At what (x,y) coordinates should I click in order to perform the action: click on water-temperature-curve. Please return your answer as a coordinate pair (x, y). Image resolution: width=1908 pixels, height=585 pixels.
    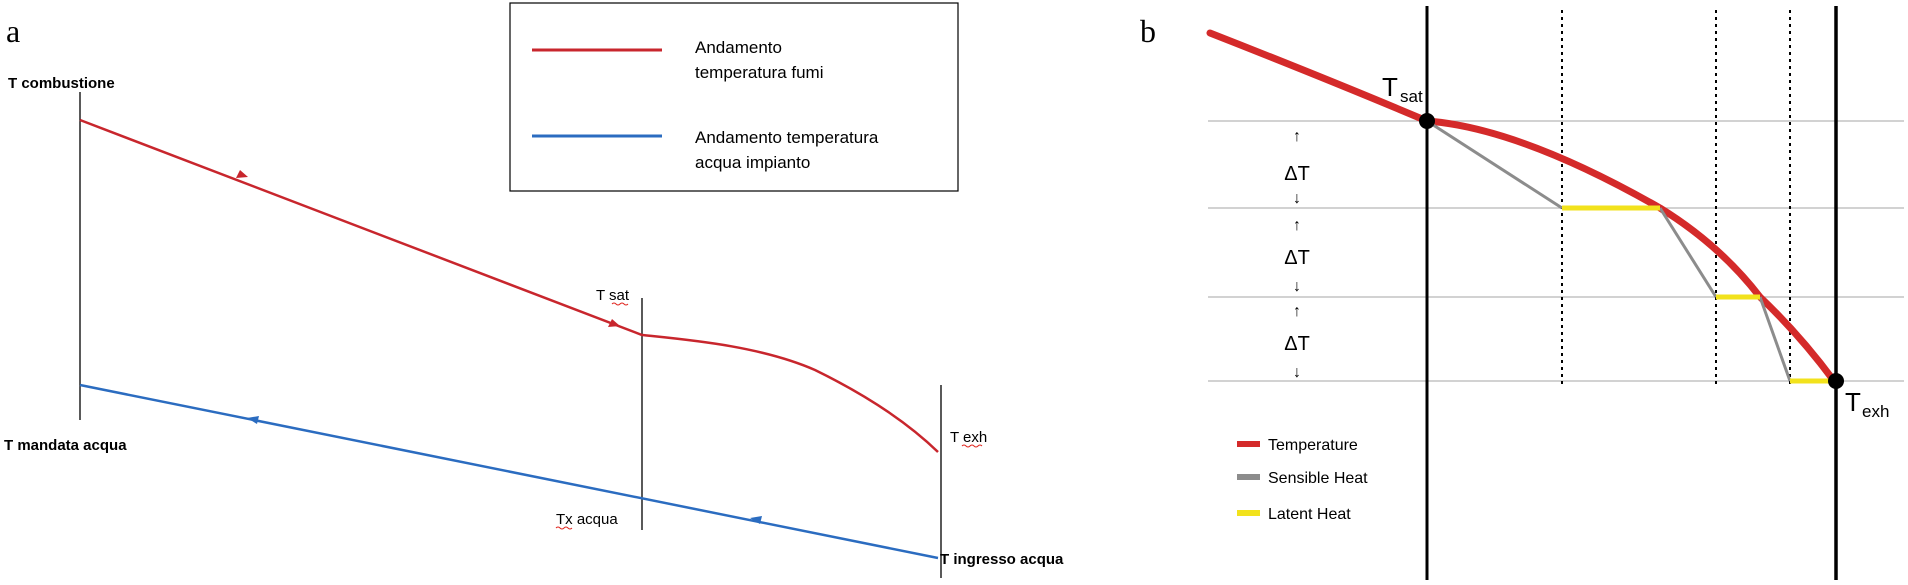
    Looking at the image, I should click on (509, 471).